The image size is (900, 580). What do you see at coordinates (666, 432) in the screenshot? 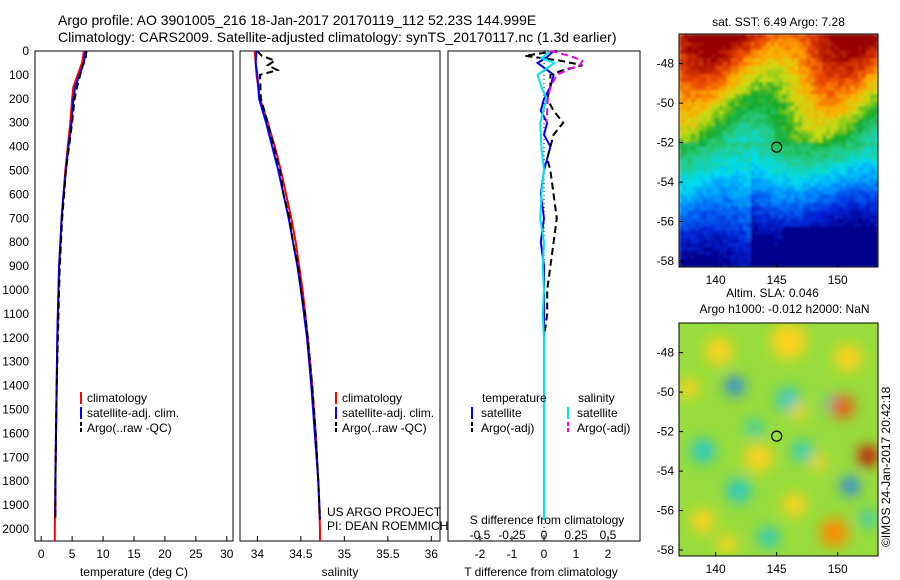
I see `y-tick-label: -52` at bounding box center [666, 432].